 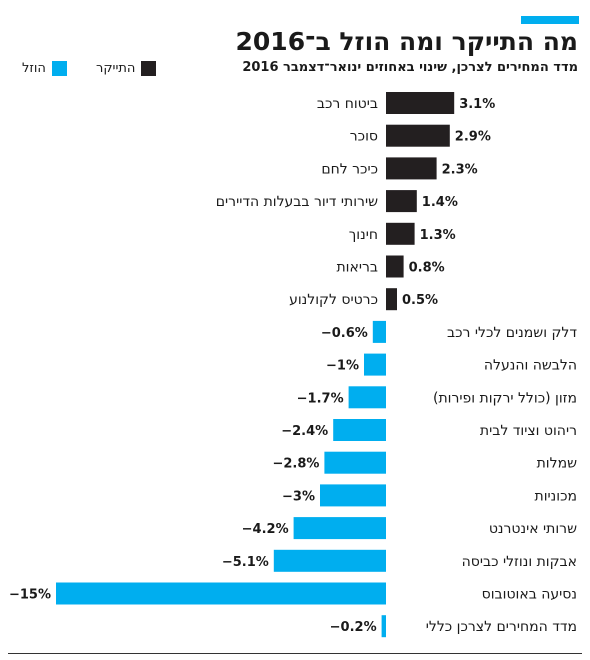 I want to click on value-label-15: −15%, so click(x=30, y=595).